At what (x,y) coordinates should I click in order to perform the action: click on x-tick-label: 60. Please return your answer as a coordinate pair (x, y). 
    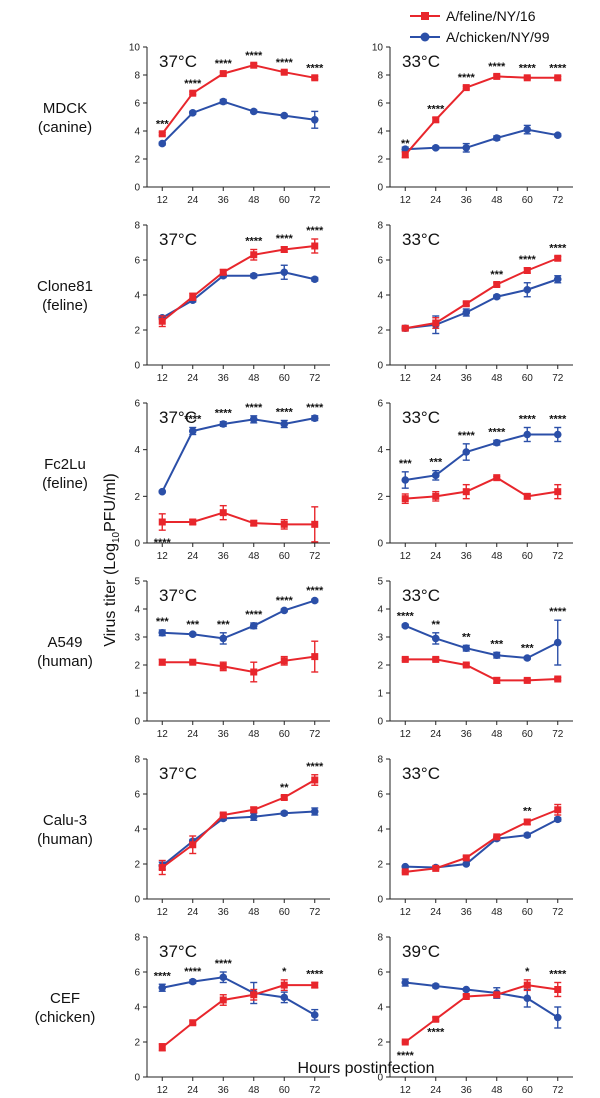
    Looking at the image, I should click on (528, 200).